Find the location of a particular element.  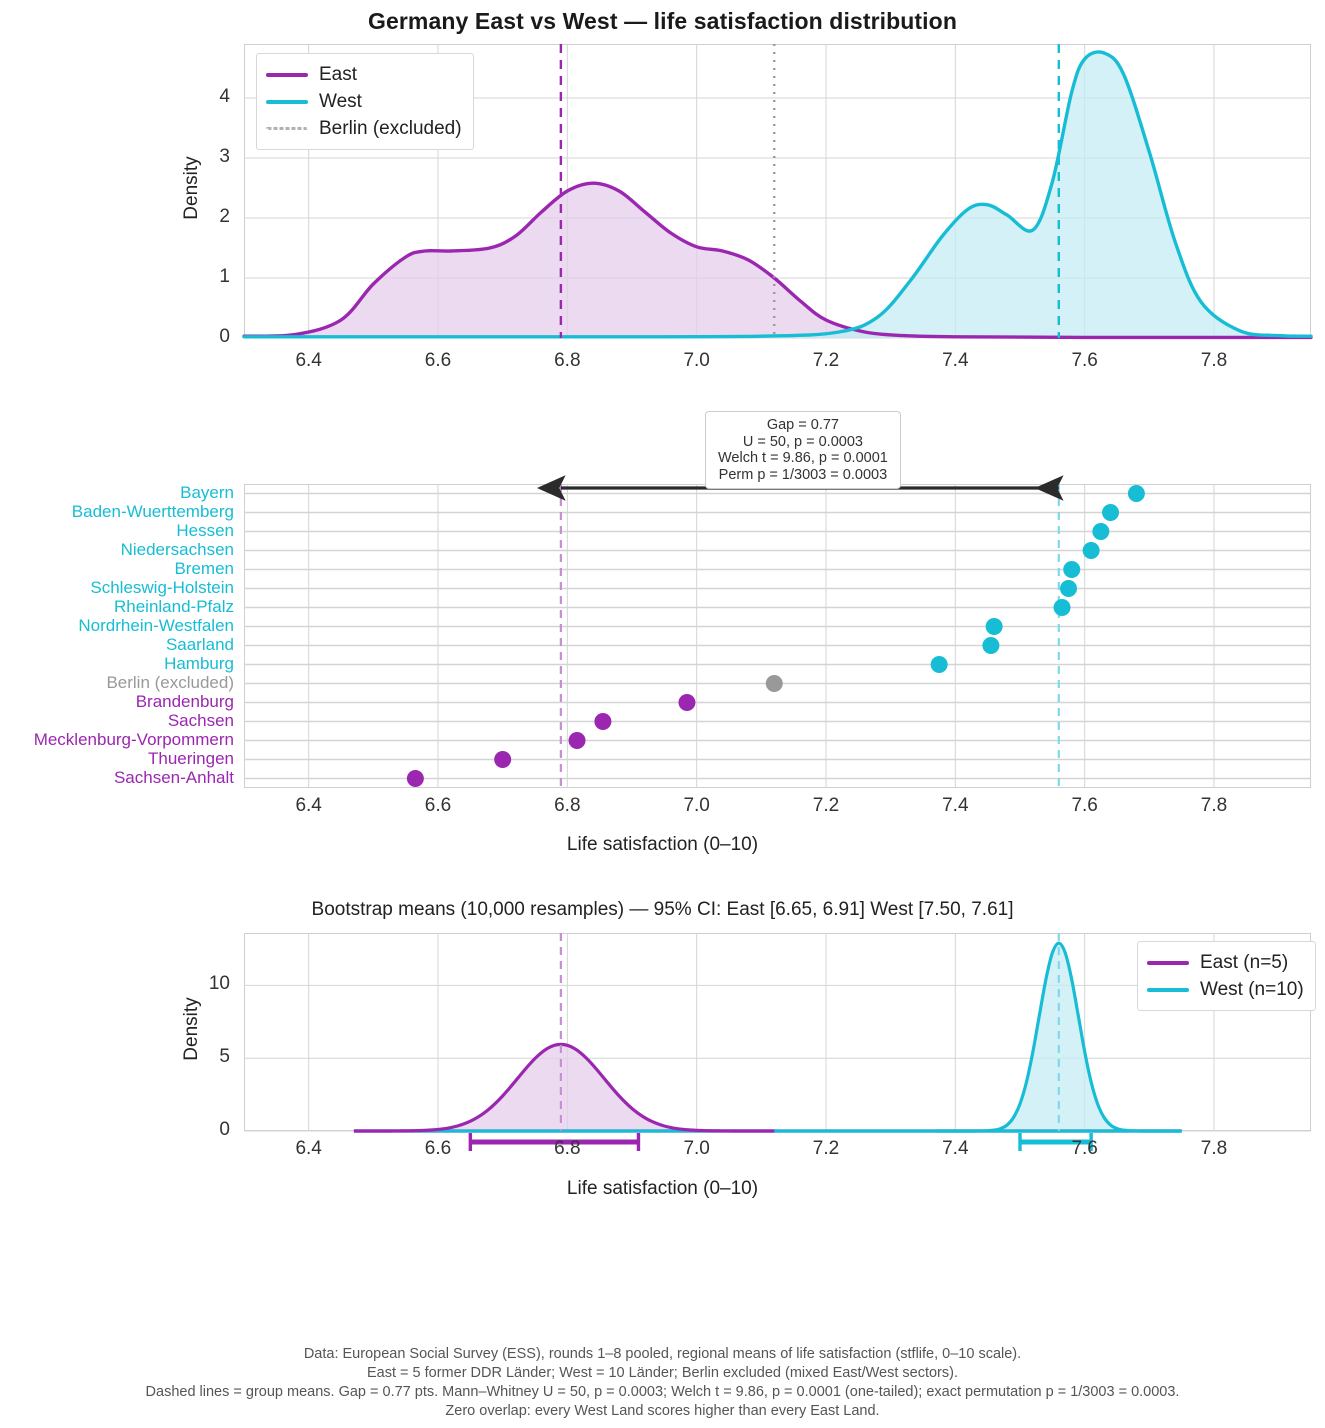

density-legend: East West Berlin (excluded) is located at coordinates (365, 101).